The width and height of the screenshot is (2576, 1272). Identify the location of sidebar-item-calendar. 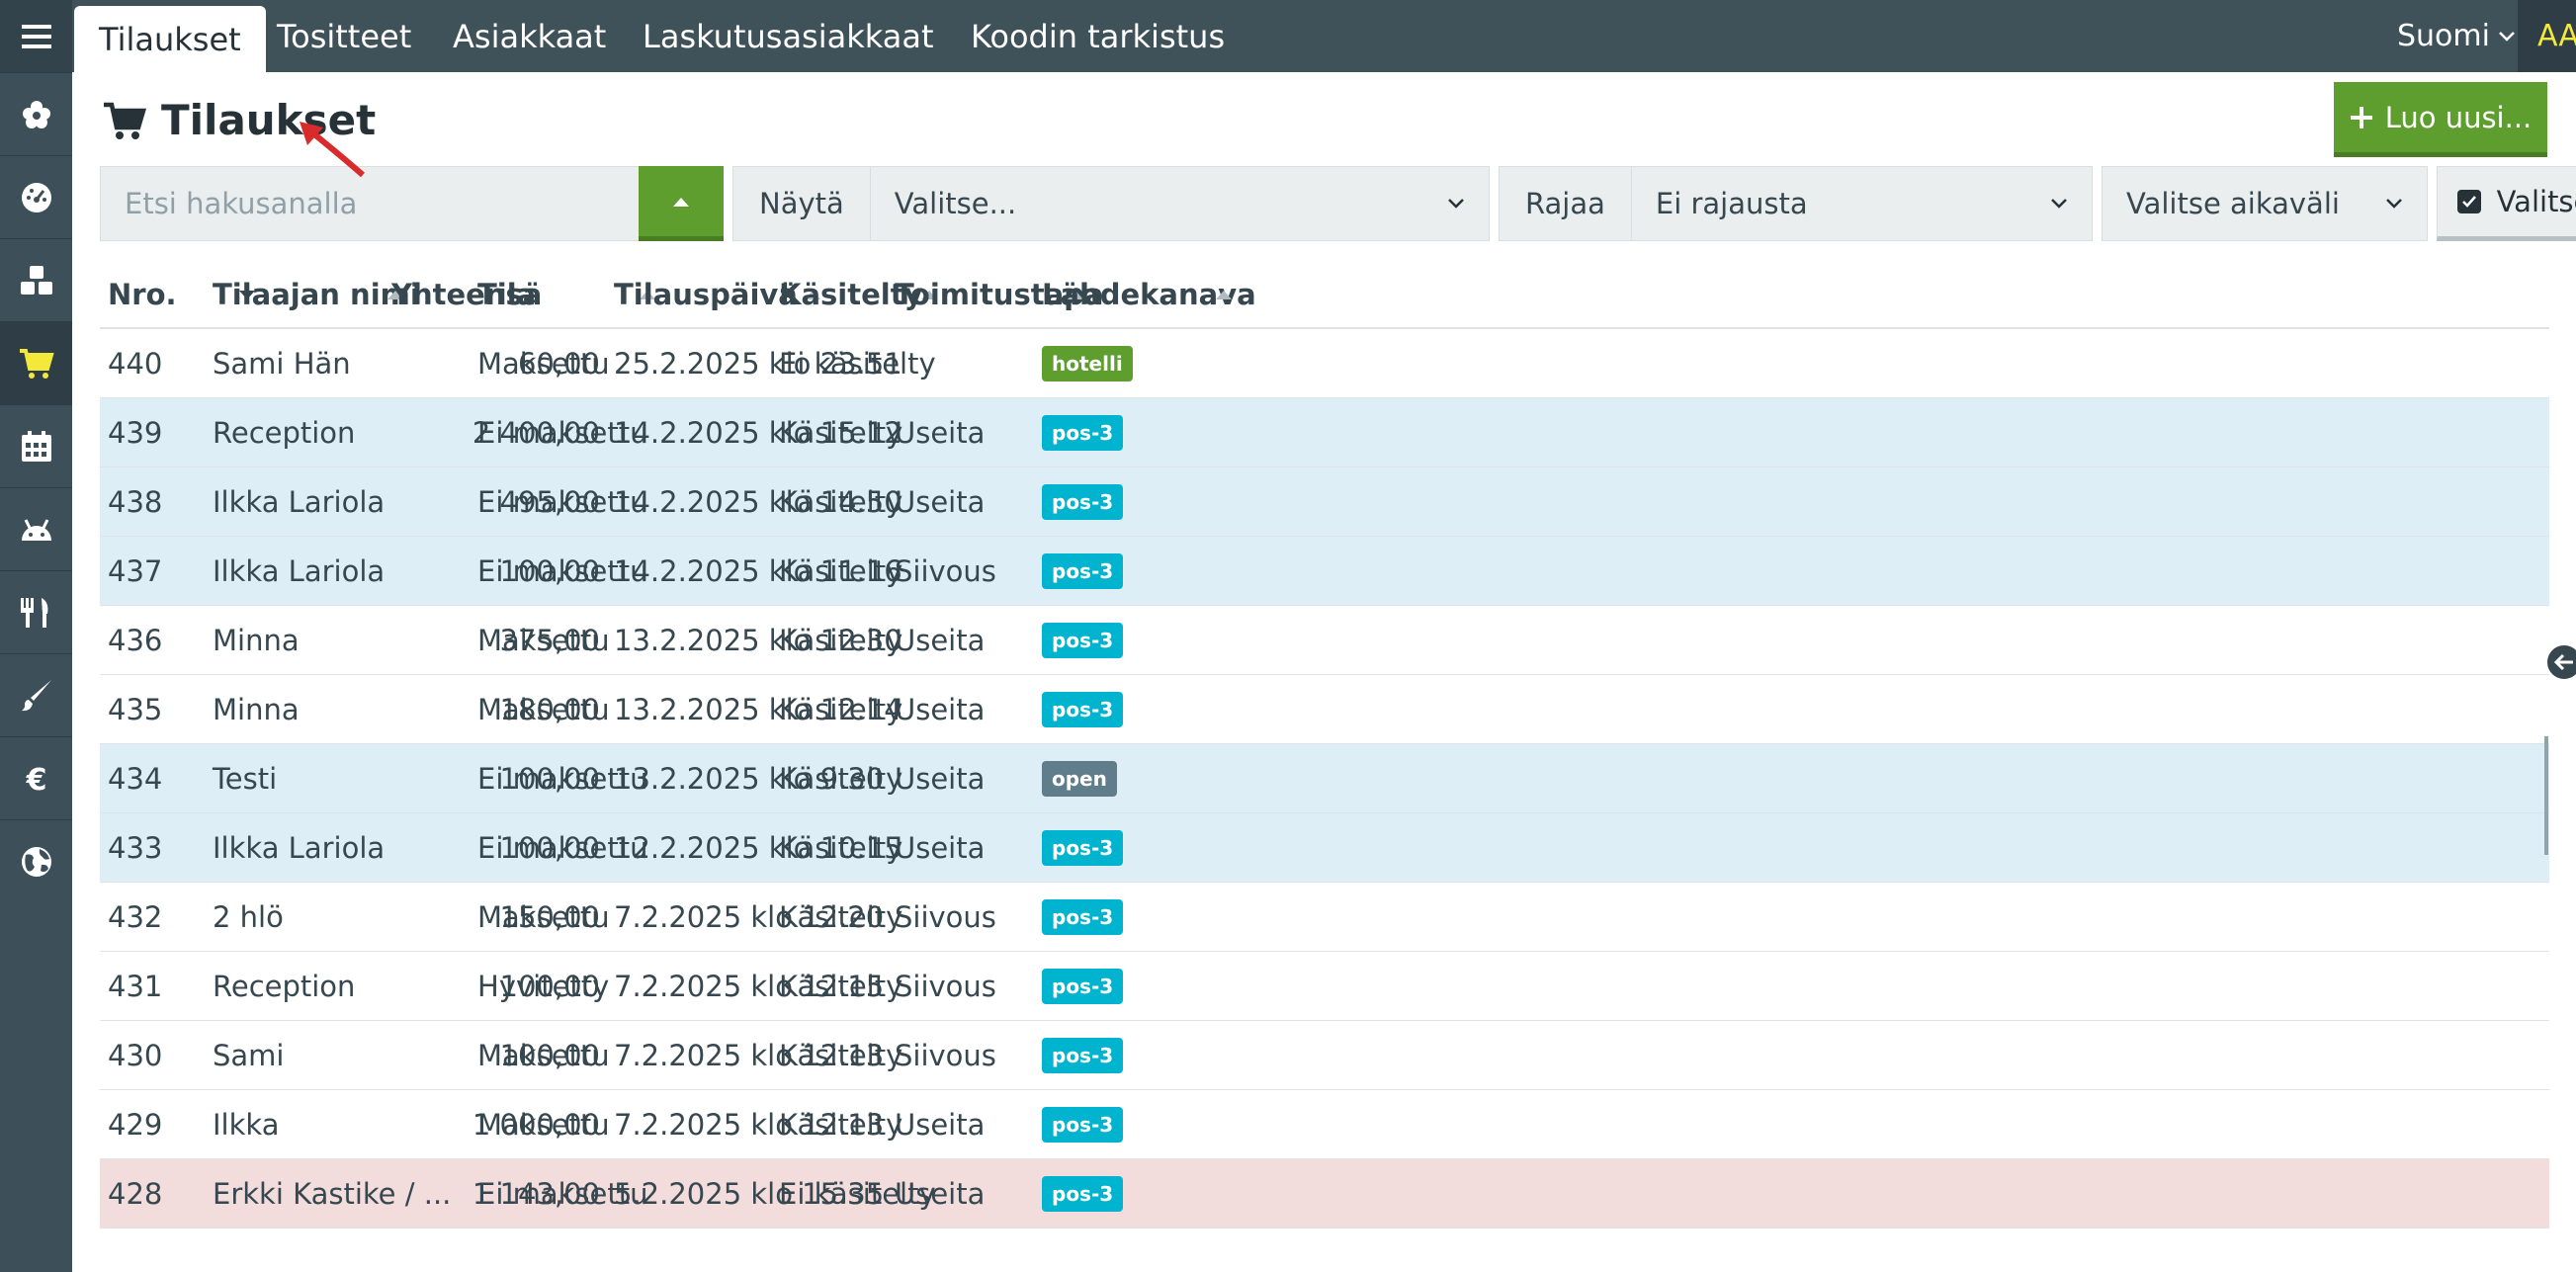
(36, 445).